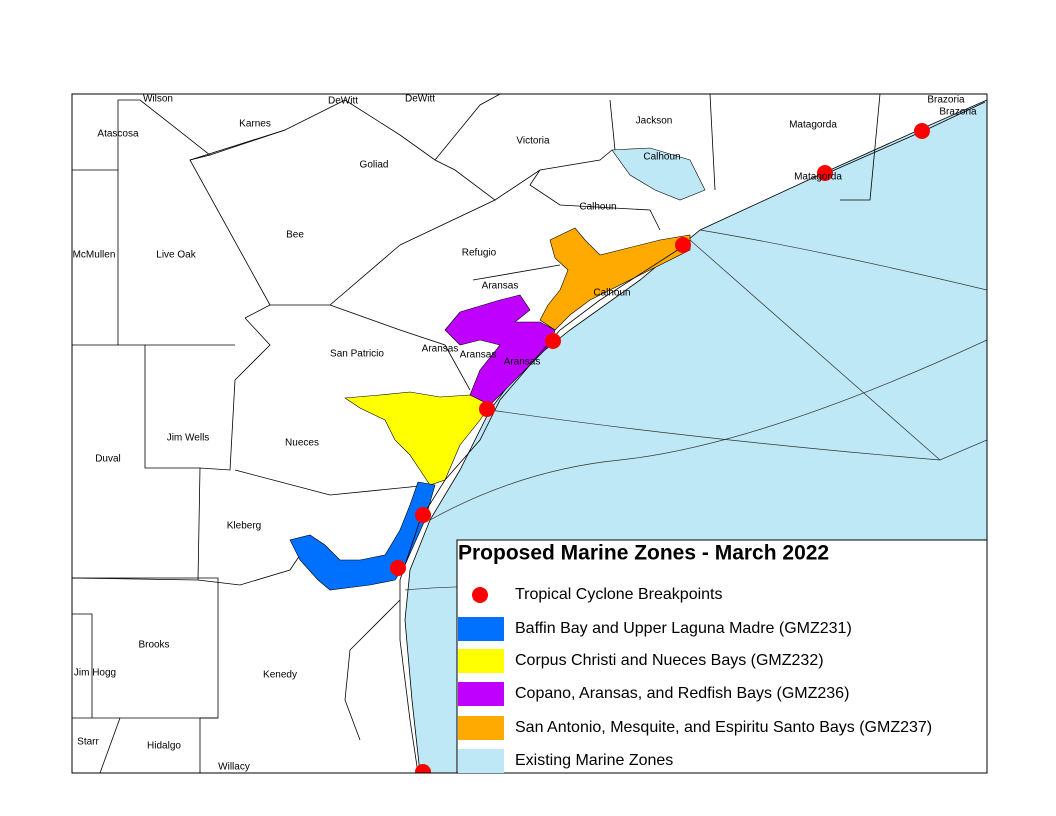  Describe the element at coordinates (302, 443) in the screenshot. I see `county-label: Nueces` at that location.